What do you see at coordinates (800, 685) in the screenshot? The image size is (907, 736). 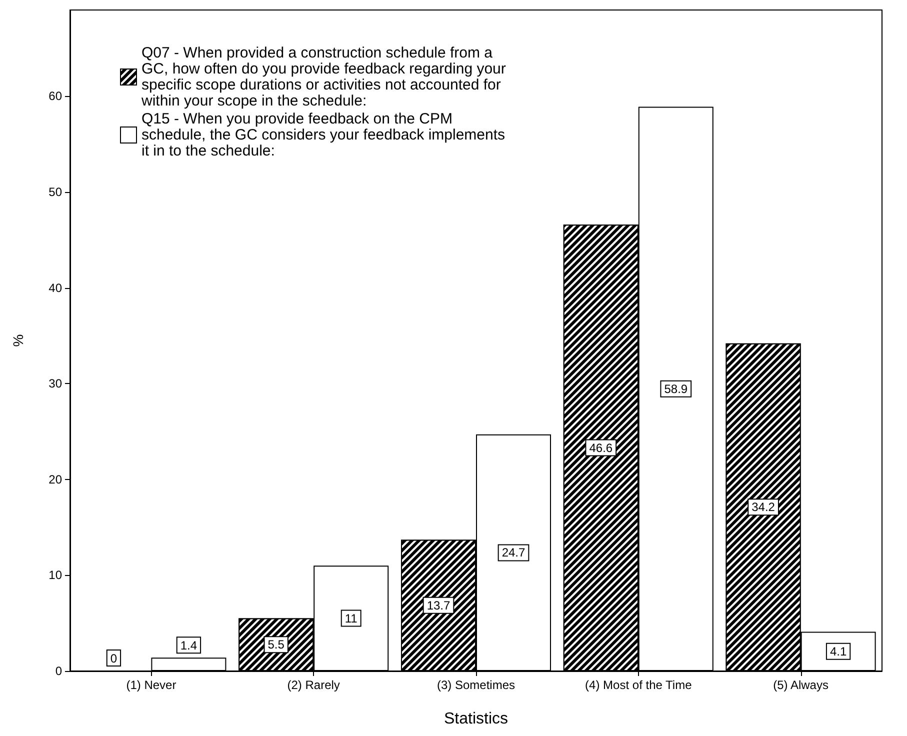 I see `x-tick-label: (5) Always` at bounding box center [800, 685].